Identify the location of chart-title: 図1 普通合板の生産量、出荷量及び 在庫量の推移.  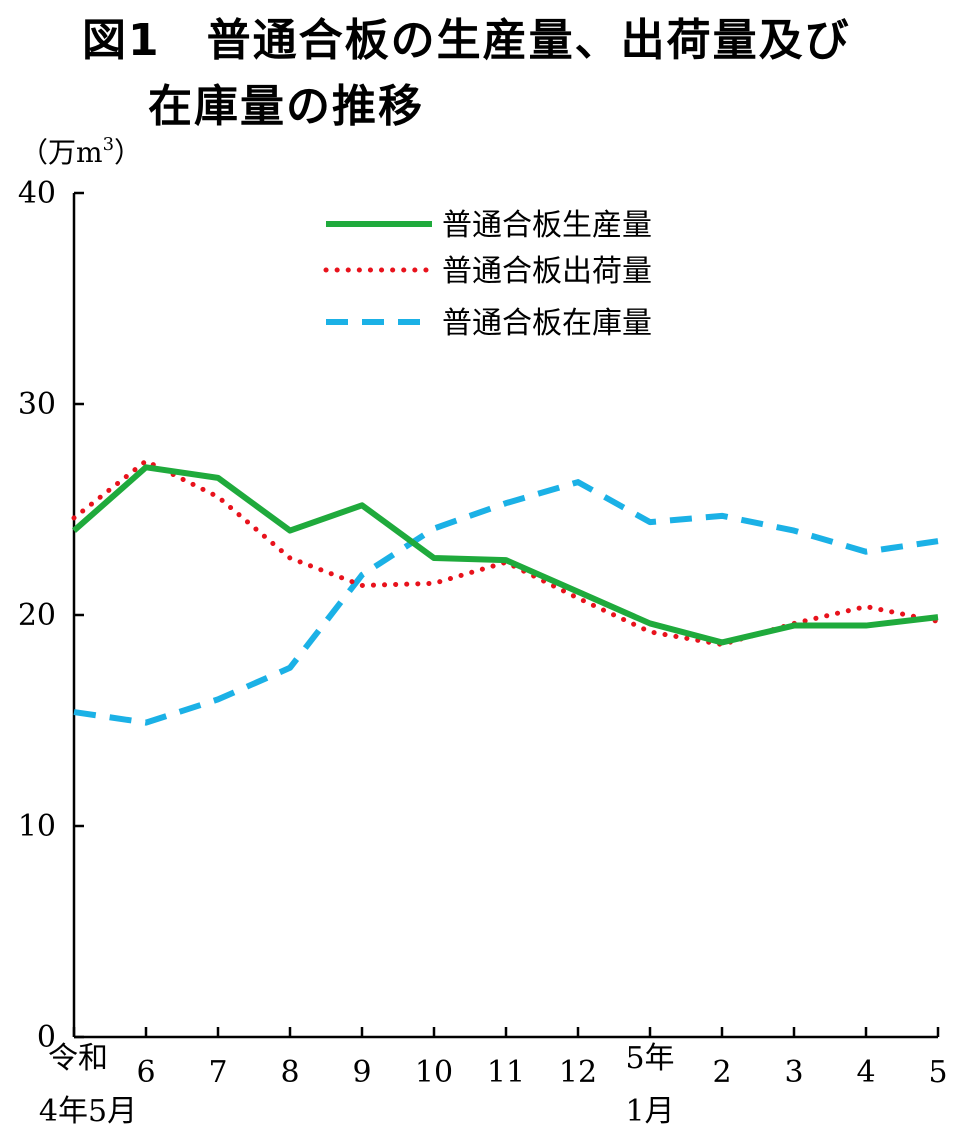
(466, 74).